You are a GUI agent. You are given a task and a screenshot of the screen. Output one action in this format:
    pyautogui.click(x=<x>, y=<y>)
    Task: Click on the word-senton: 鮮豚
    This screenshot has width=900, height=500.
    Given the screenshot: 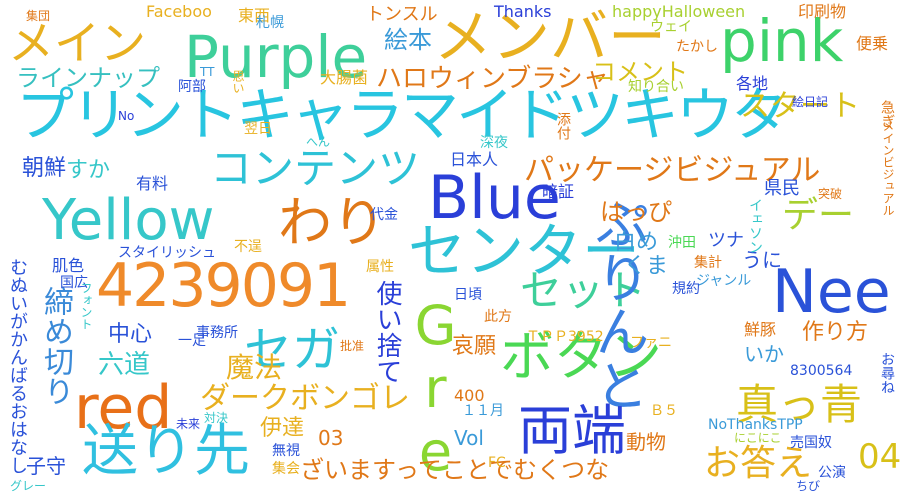 What is the action you would take?
    pyautogui.click(x=760, y=329)
    